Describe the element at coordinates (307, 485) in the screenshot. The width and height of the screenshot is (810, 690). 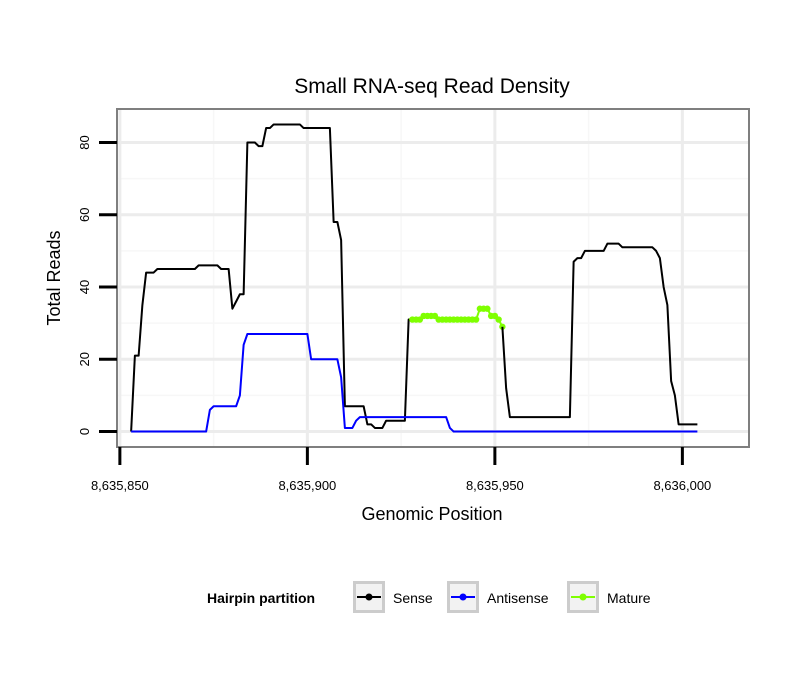
I see `x-tick-label: 8,635,900` at that location.